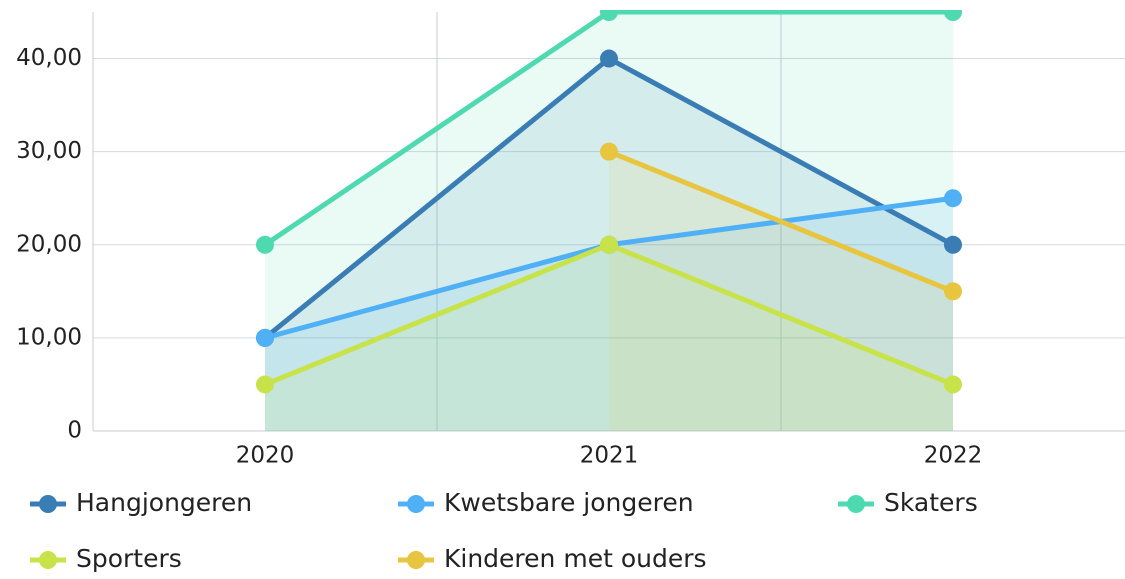  Describe the element at coordinates (164, 502) in the screenshot. I see `legend-label: Hangjongeren` at that location.